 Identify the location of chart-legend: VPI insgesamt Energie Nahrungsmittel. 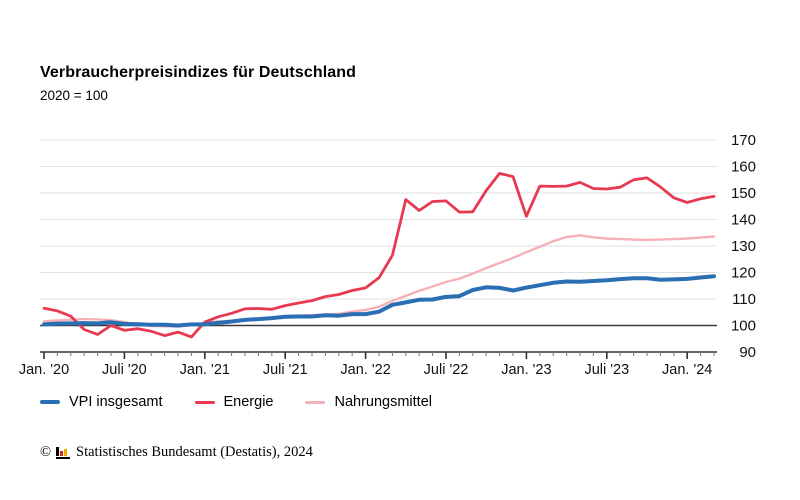
(252, 402).